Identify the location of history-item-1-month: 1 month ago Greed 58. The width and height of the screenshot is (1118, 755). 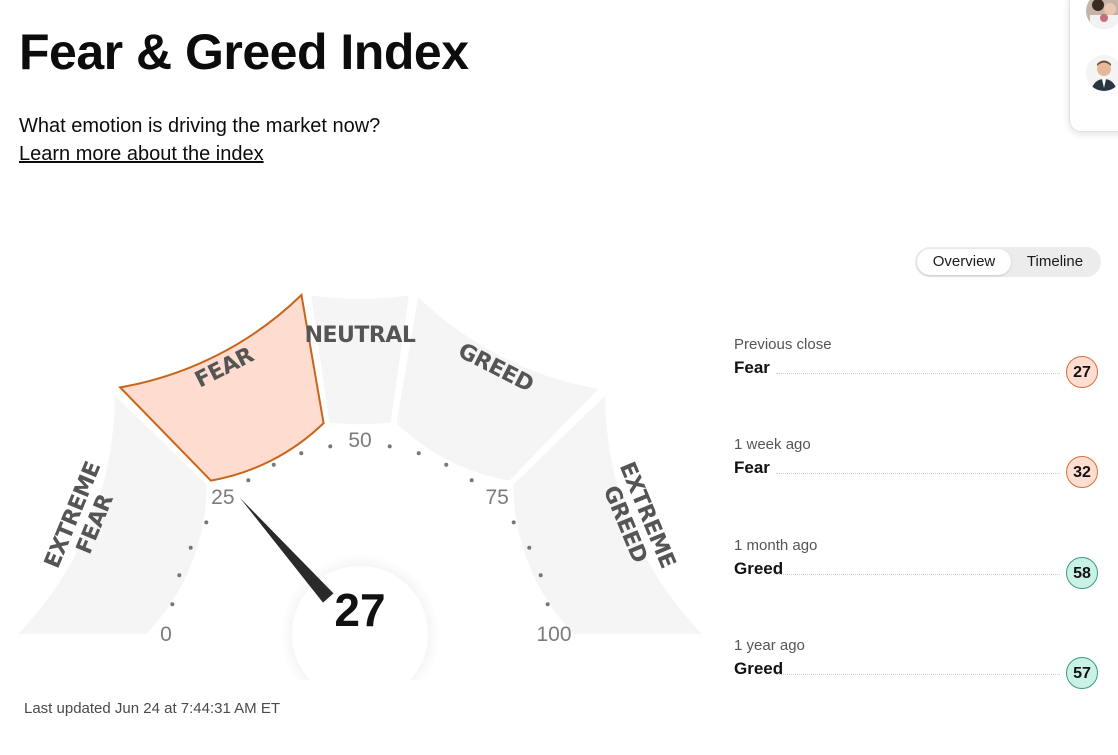
(916, 567).